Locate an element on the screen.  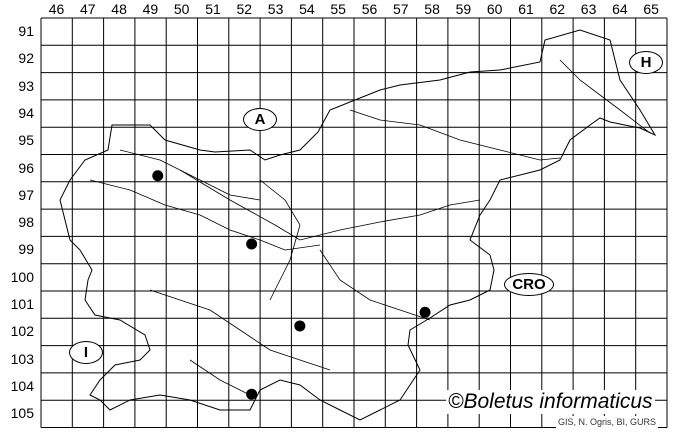
column-label: 54 is located at coordinates (307, 9).